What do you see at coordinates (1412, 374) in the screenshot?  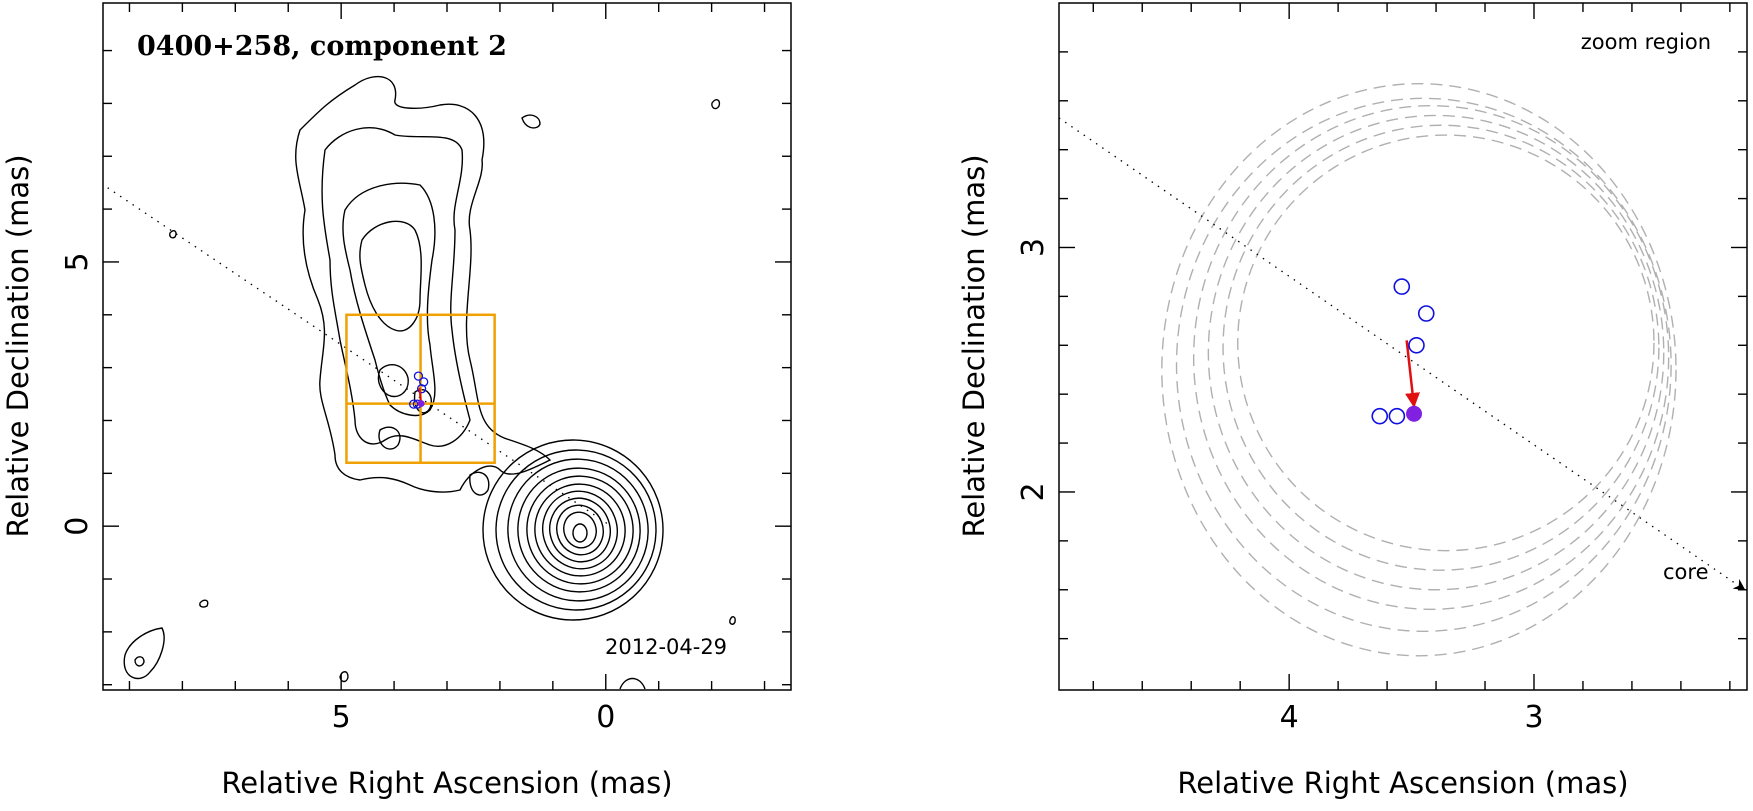 I see `motion-arrow` at bounding box center [1412, 374].